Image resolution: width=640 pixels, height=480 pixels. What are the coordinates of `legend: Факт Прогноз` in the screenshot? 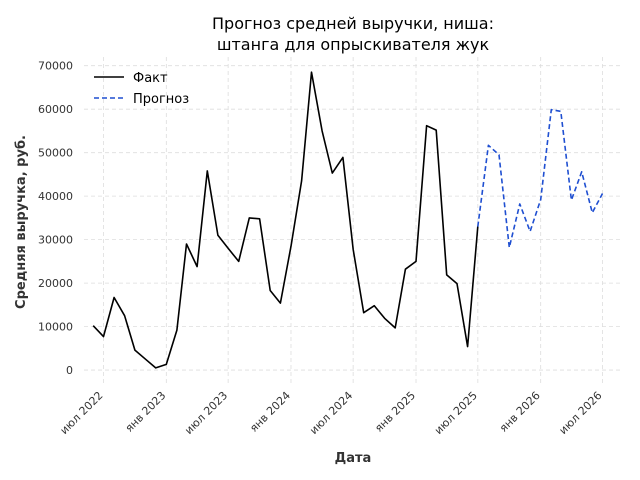 It's located at (141, 89).